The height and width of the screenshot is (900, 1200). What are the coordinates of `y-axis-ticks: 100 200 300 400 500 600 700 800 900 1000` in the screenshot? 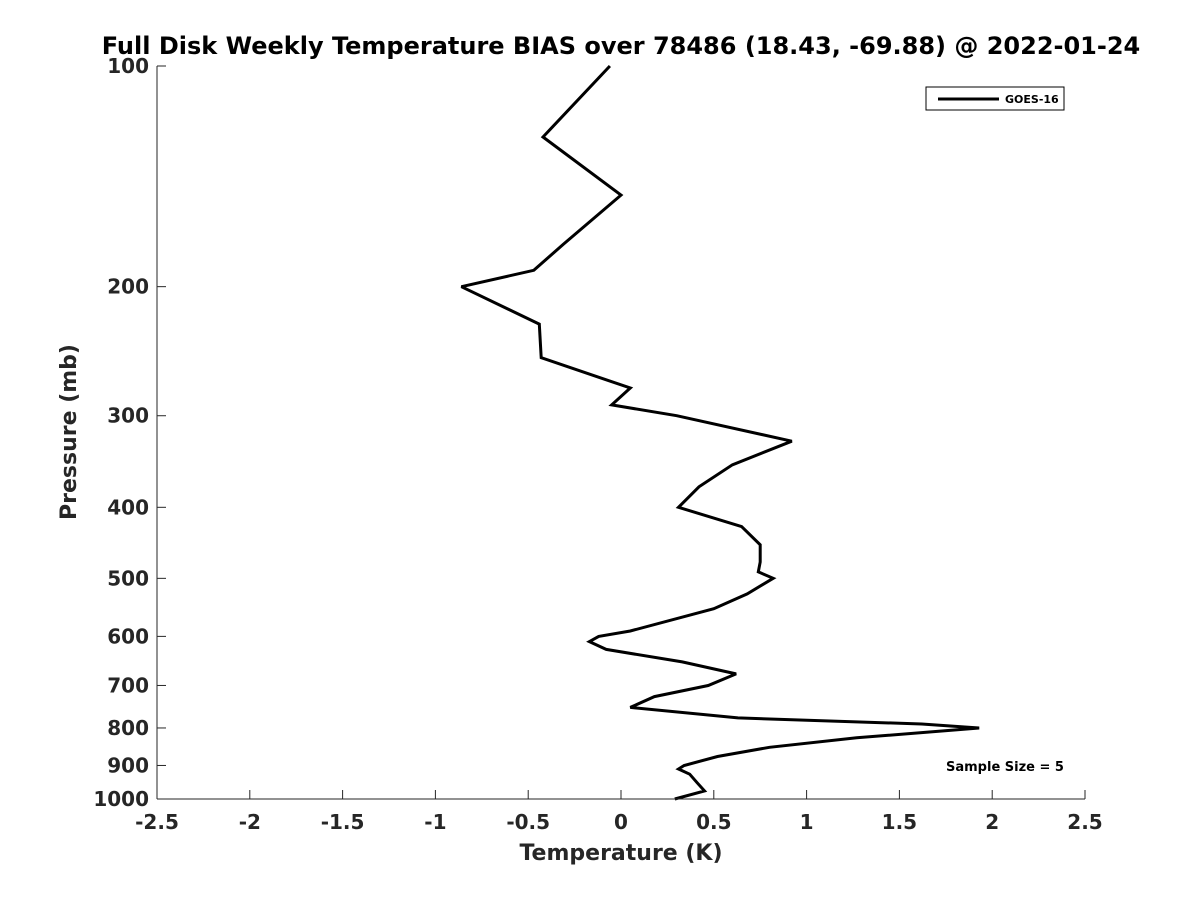 It's located at (129, 432).